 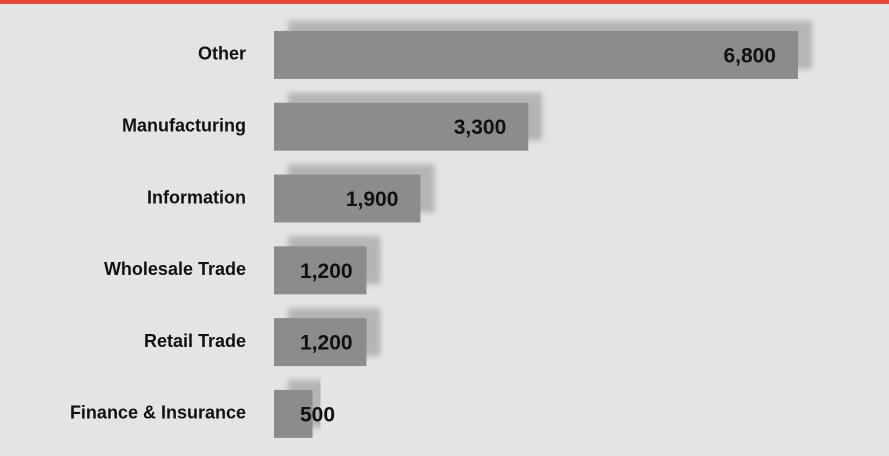 What do you see at coordinates (158, 413) in the screenshot?
I see `category-label: Finance & Insurance` at bounding box center [158, 413].